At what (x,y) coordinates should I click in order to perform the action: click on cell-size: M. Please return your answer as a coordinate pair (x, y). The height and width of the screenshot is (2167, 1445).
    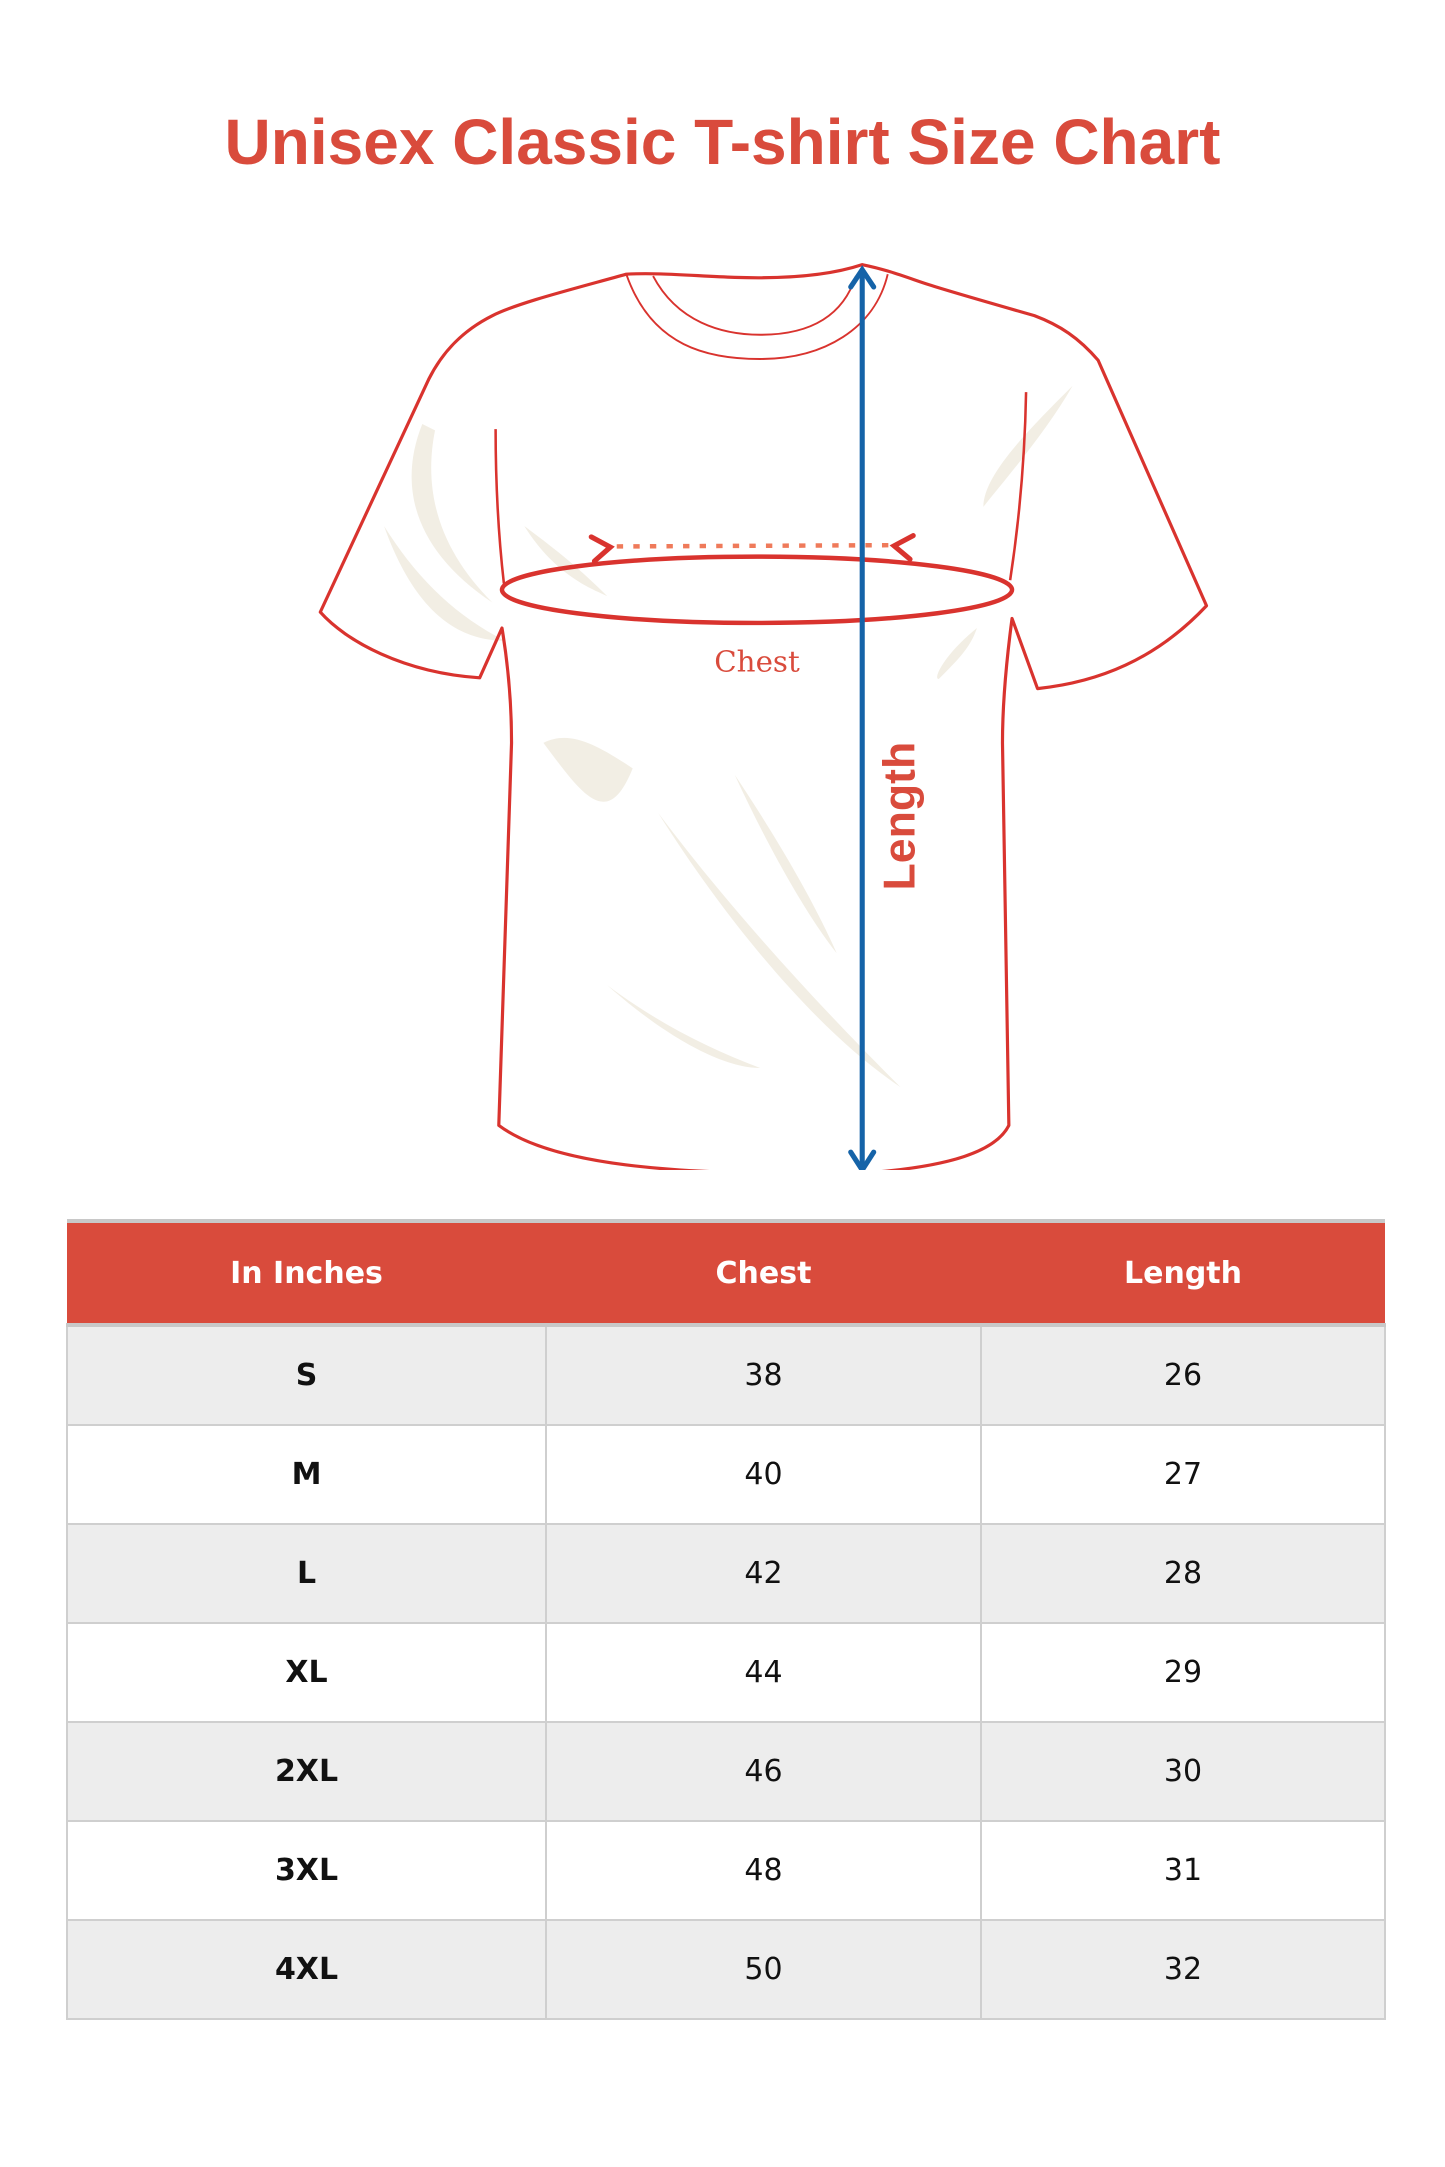
    Looking at the image, I should click on (306, 1474).